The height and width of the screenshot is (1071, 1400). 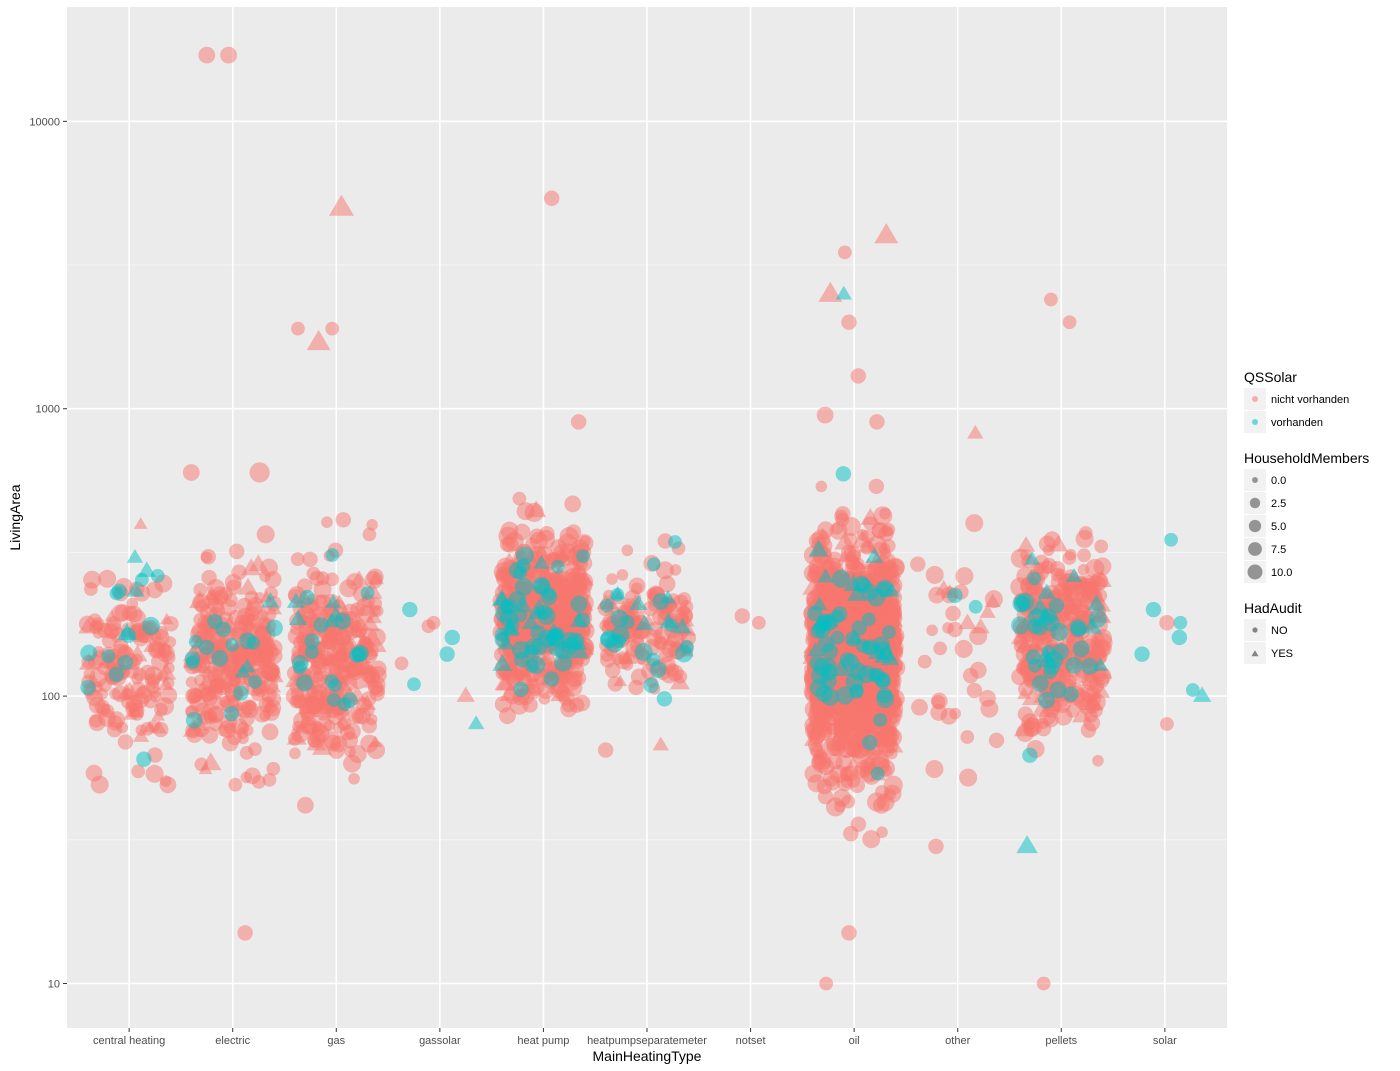 What do you see at coordinates (440, 1041) in the screenshot?
I see `x-tick-label: gassolar` at bounding box center [440, 1041].